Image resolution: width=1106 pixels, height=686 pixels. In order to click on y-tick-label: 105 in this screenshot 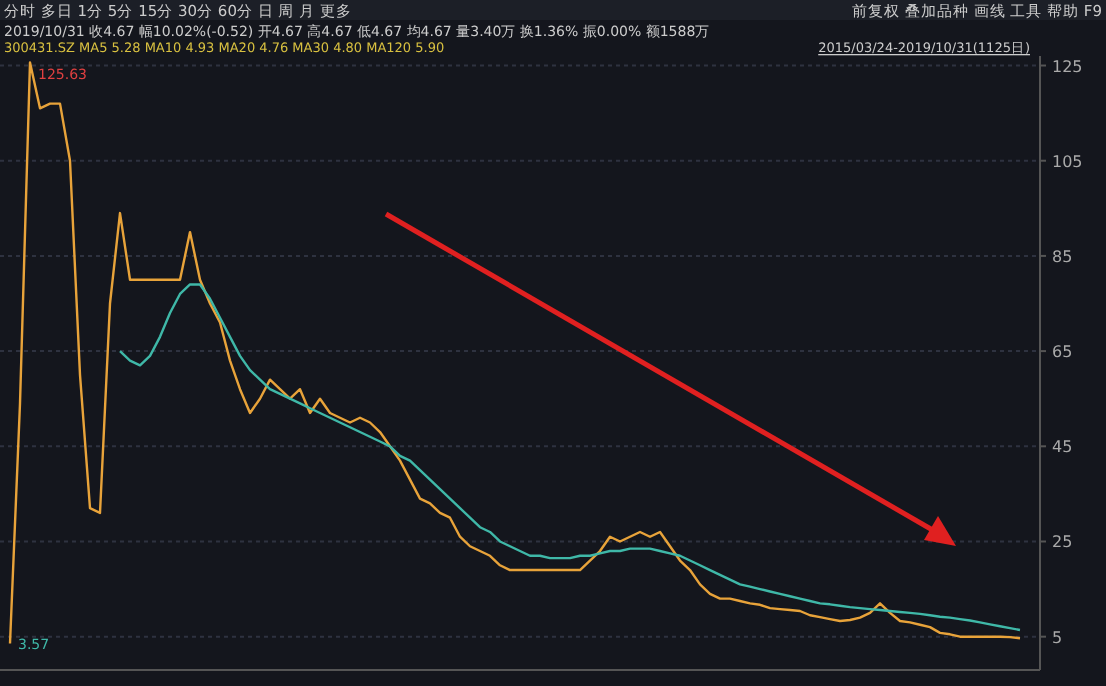, I will do `click(1067, 161)`.